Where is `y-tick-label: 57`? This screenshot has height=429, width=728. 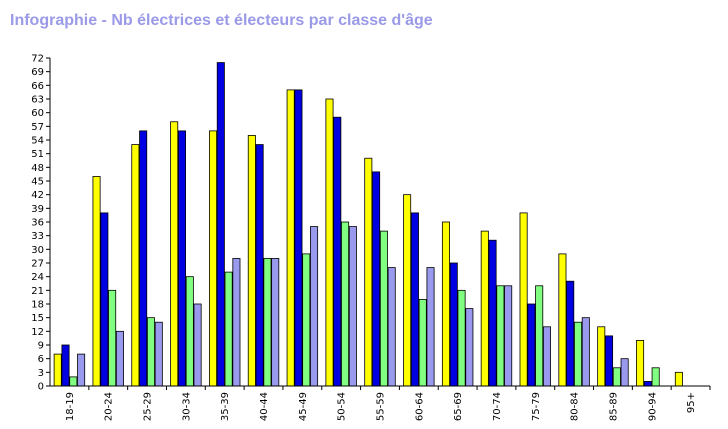 y-tick-label: 57 is located at coordinates (37, 127).